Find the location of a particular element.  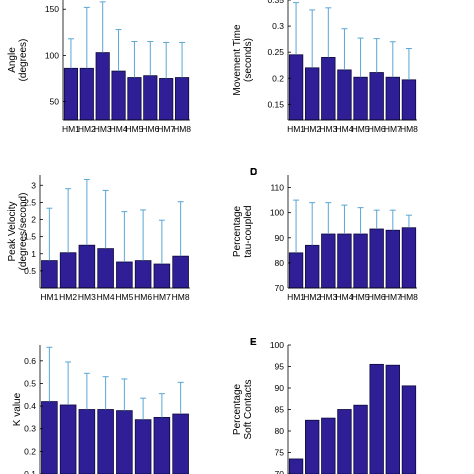

y-tick-label: 2.5 is located at coordinates (30, 202).